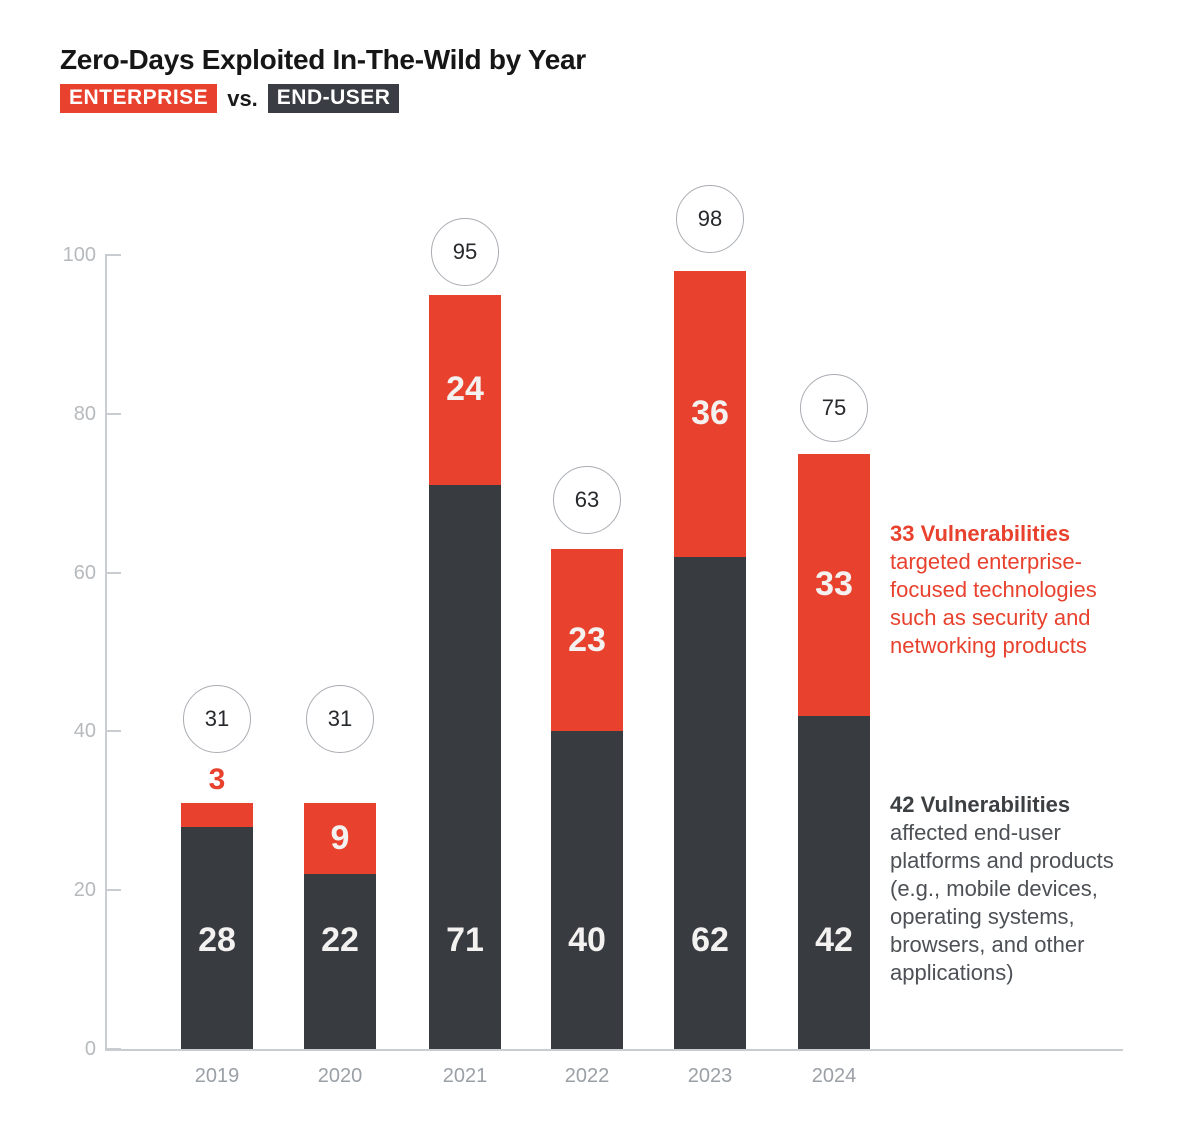  Describe the element at coordinates (340, 1076) in the screenshot. I see `x-axis-label-2020: 2020` at that location.